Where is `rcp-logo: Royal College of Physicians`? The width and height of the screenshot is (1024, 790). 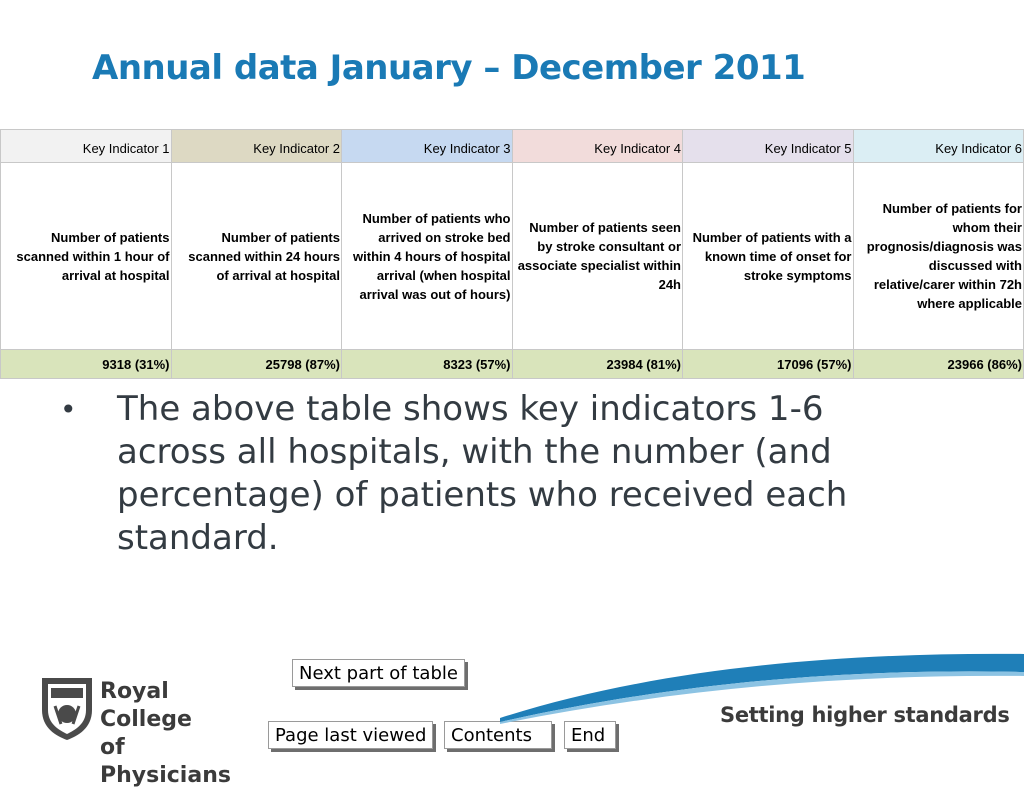 rcp-logo: Royal College of Physicians is located at coordinates (148, 730).